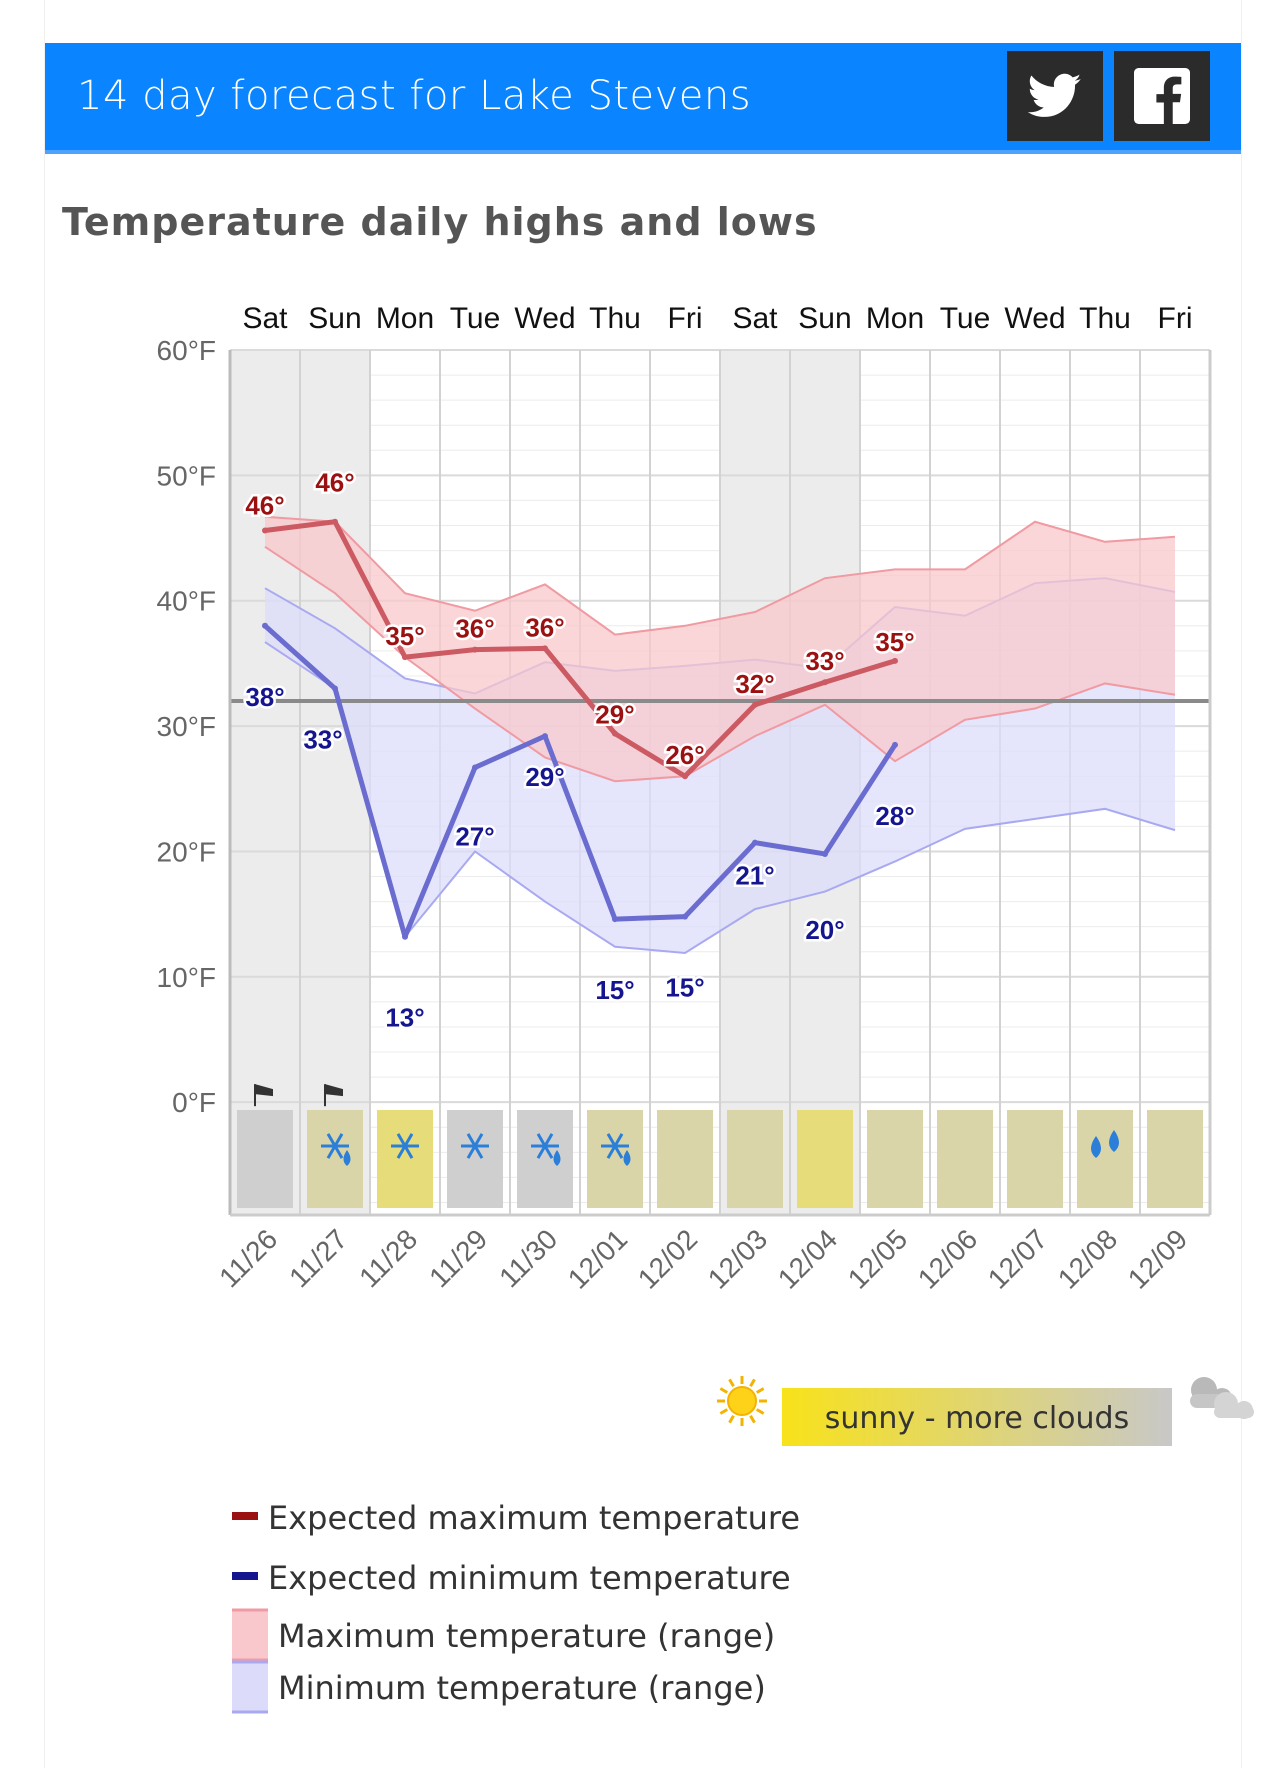 This screenshot has width=1284, height=1768. What do you see at coordinates (720, 575) in the screenshot?
I see `max-range-band-upper-line` at bounding box center [720, 575].